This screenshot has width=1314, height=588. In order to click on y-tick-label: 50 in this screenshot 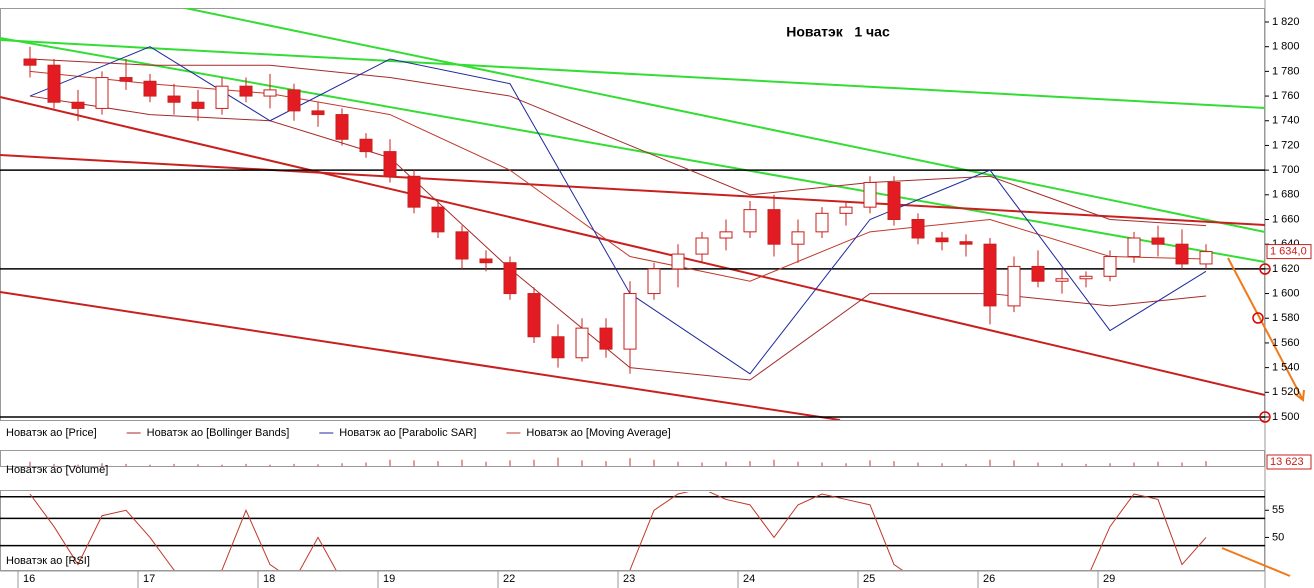, I will do `click(1278, 537)`.